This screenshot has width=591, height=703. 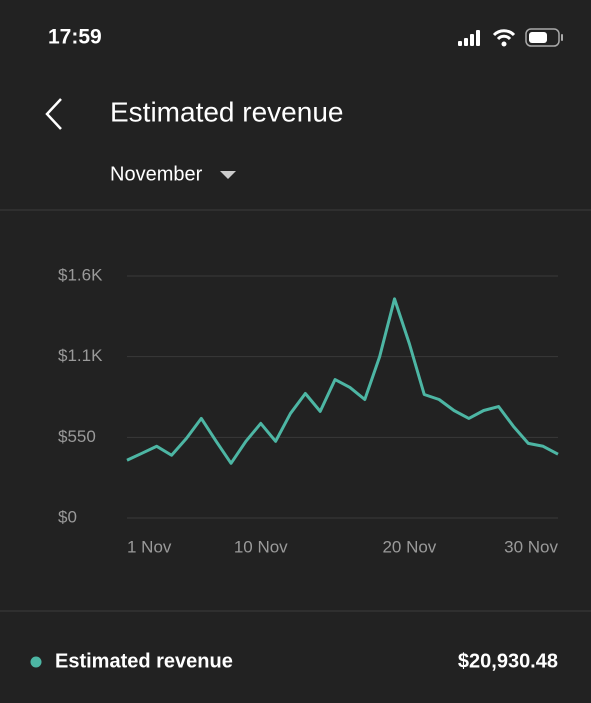 I want to click on legend-label: Estimated revenue, so click(x=144, y=661).